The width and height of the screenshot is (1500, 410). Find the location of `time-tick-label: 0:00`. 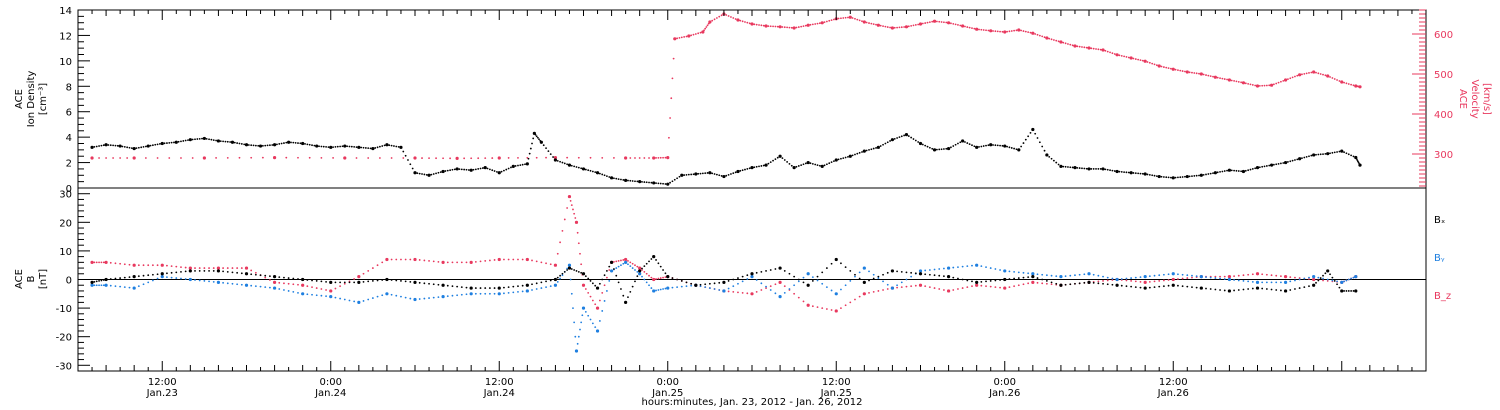

time-tick-label: 0:00 is located at coordinates (331, 382).